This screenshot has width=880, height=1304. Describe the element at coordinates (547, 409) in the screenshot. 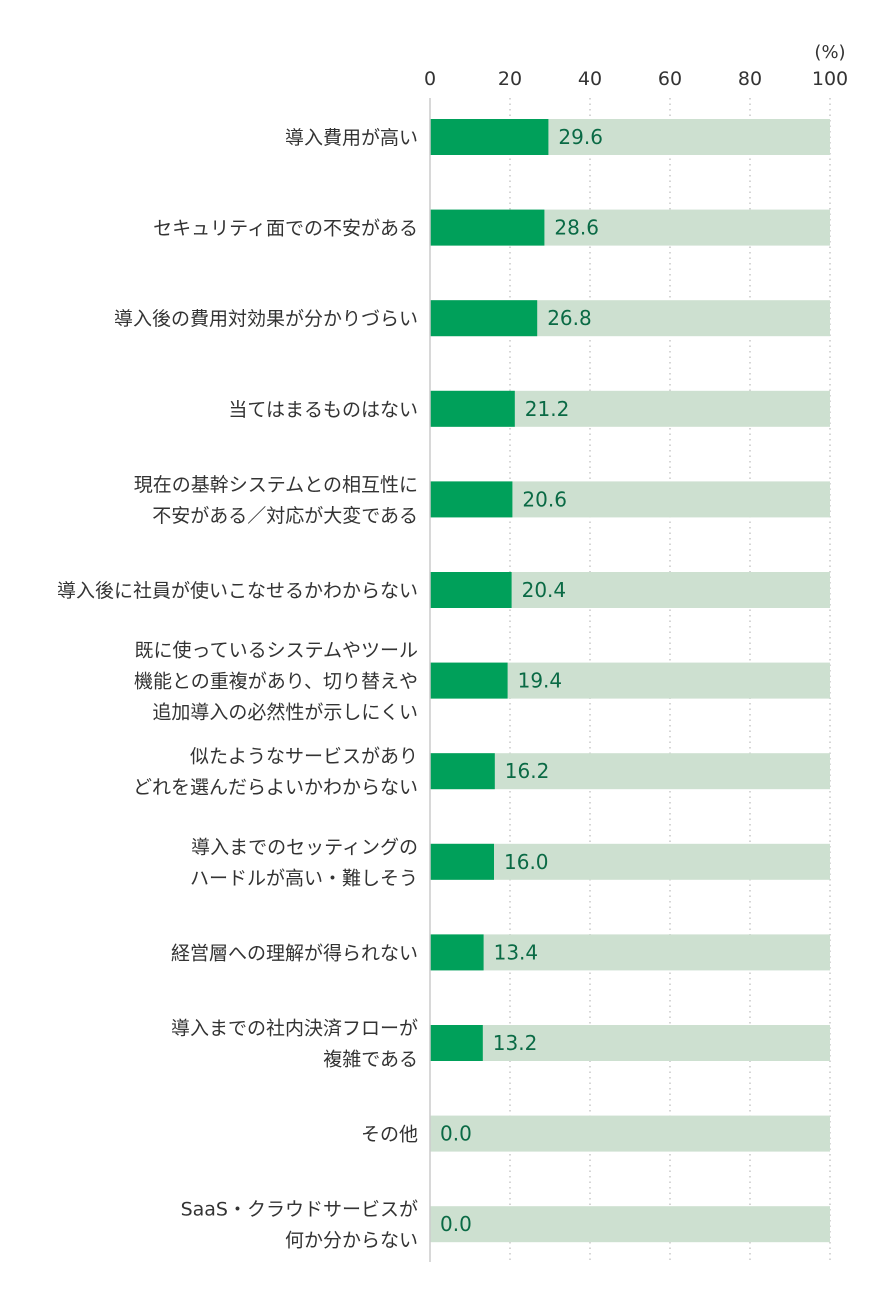

I see `bar-value-label: 21.2` at that location.